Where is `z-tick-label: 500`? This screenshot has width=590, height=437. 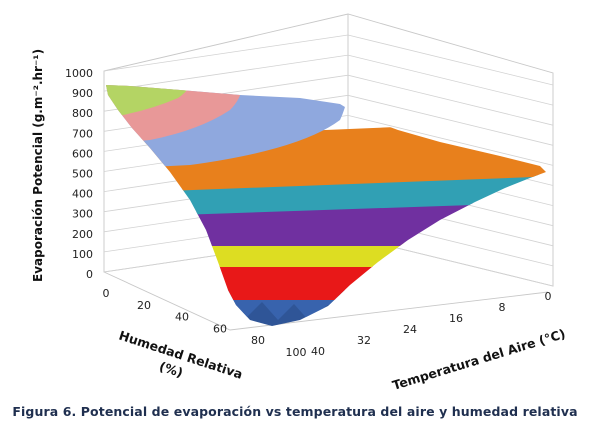
z-tick-label: 500 is located at coordinates (82, 174).